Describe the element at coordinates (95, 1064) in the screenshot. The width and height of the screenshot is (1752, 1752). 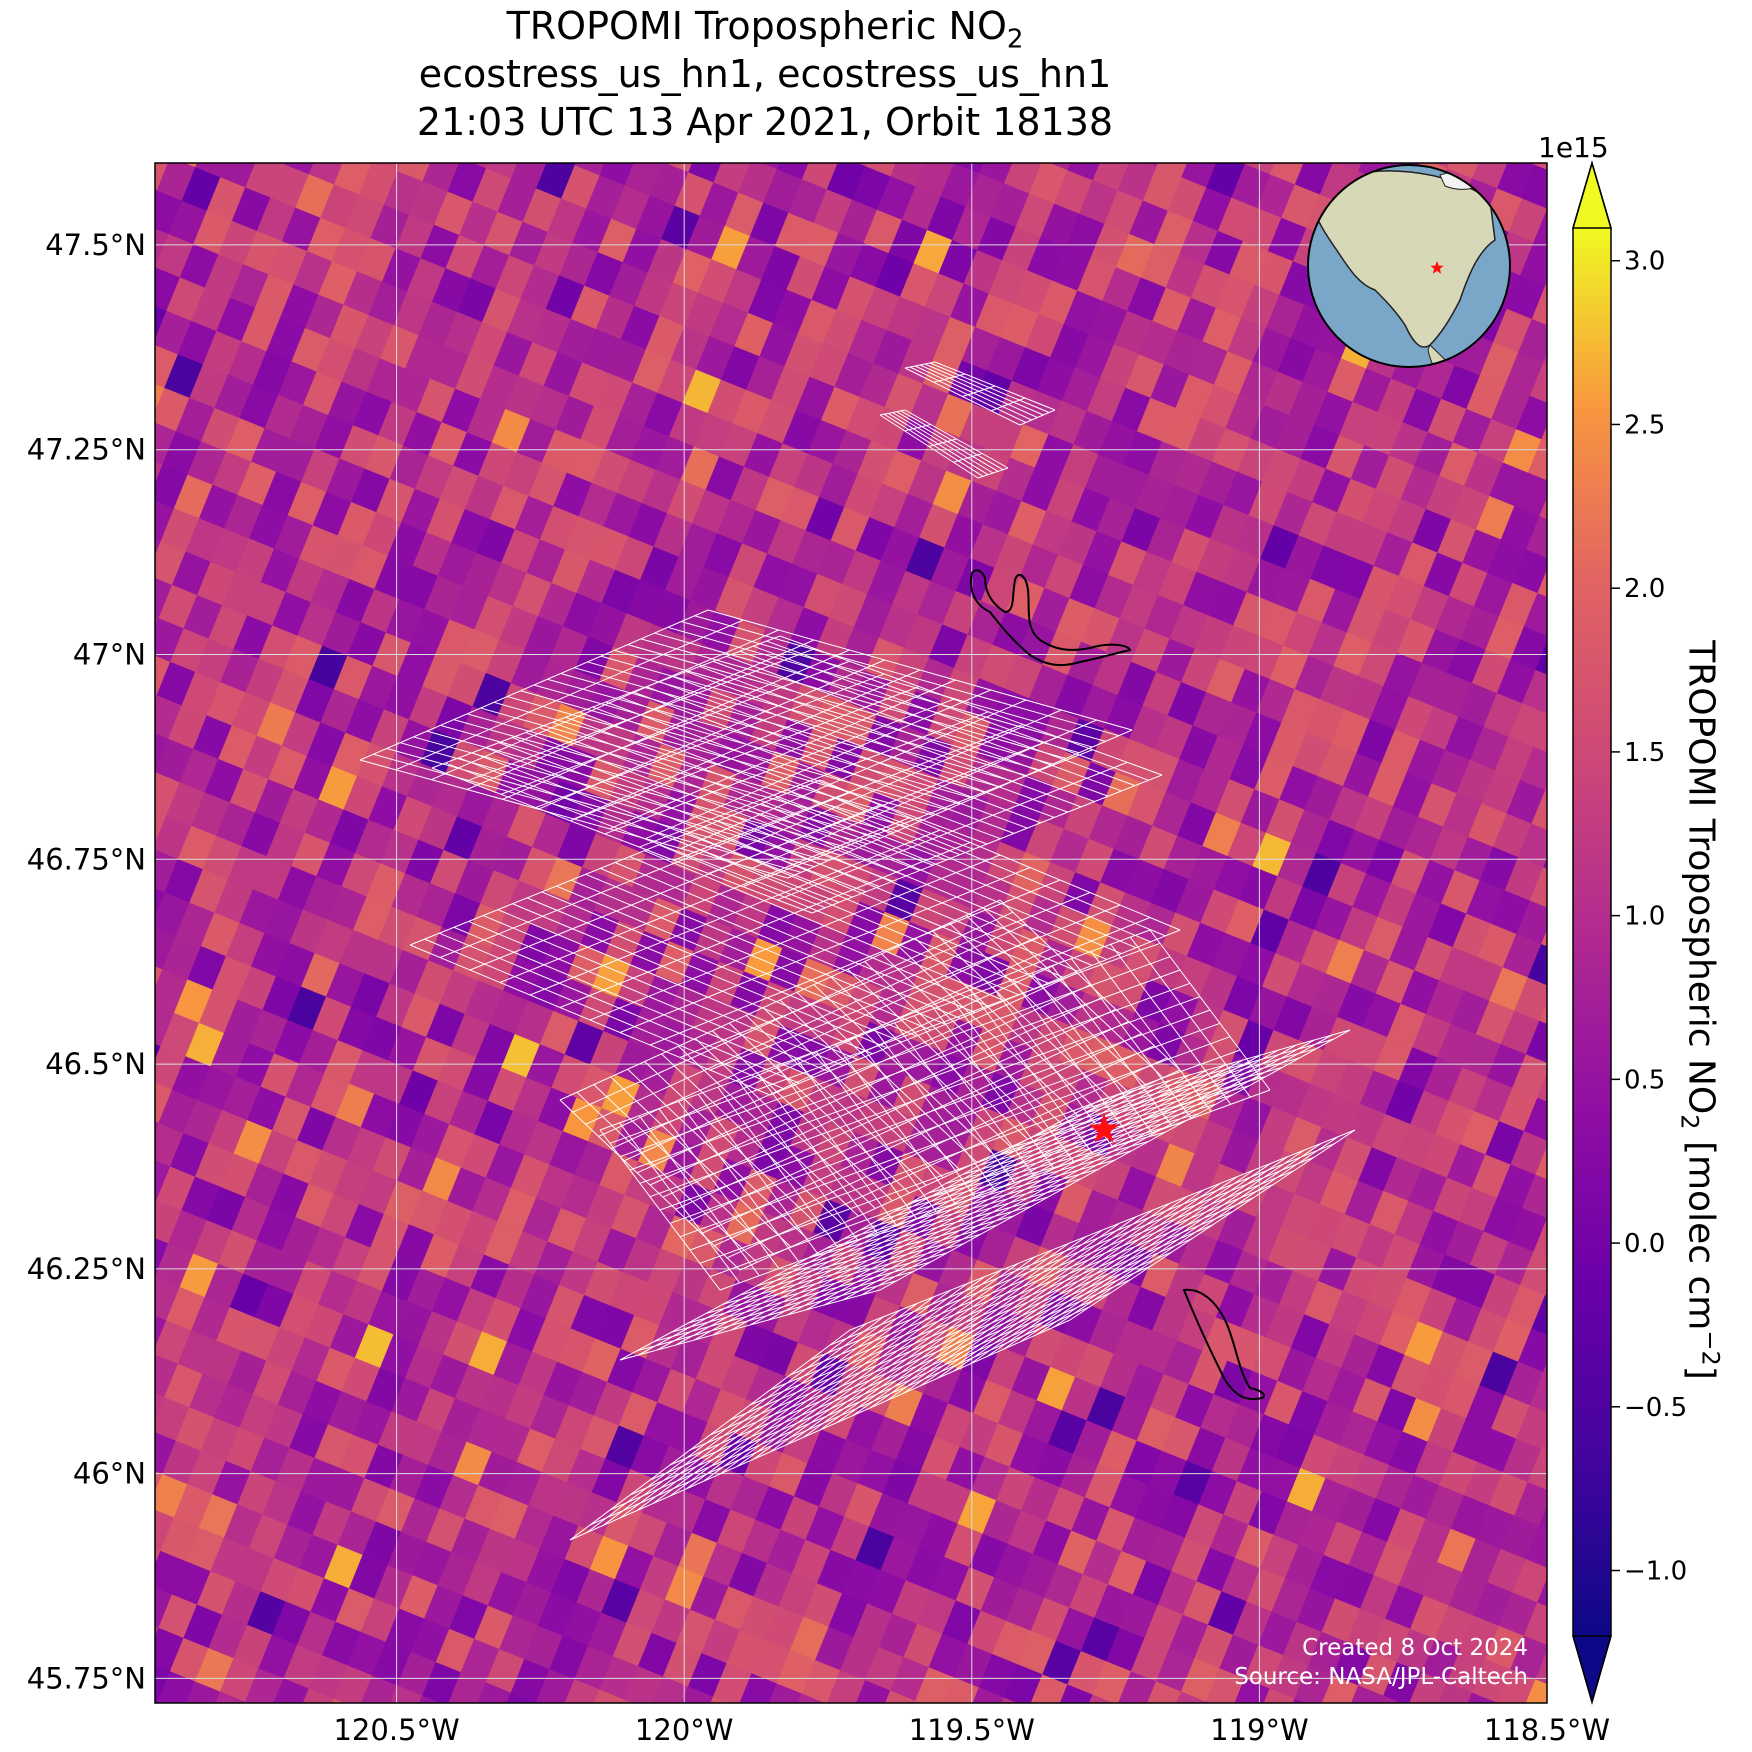
I see `latitude-tick-label: 46.5°N` at that location.